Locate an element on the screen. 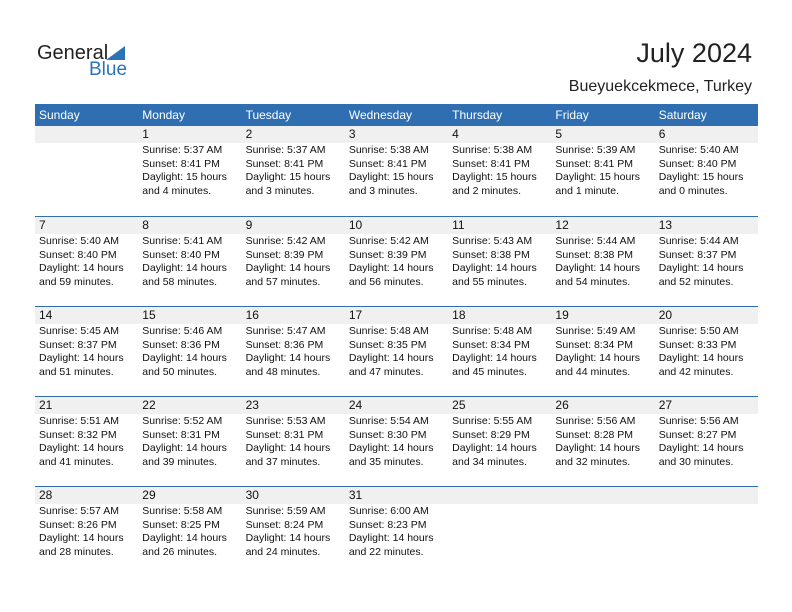 Image resolution: width=792 pixels, height=612 pixels. day-number: 7 is located at coordinates (87, 225).